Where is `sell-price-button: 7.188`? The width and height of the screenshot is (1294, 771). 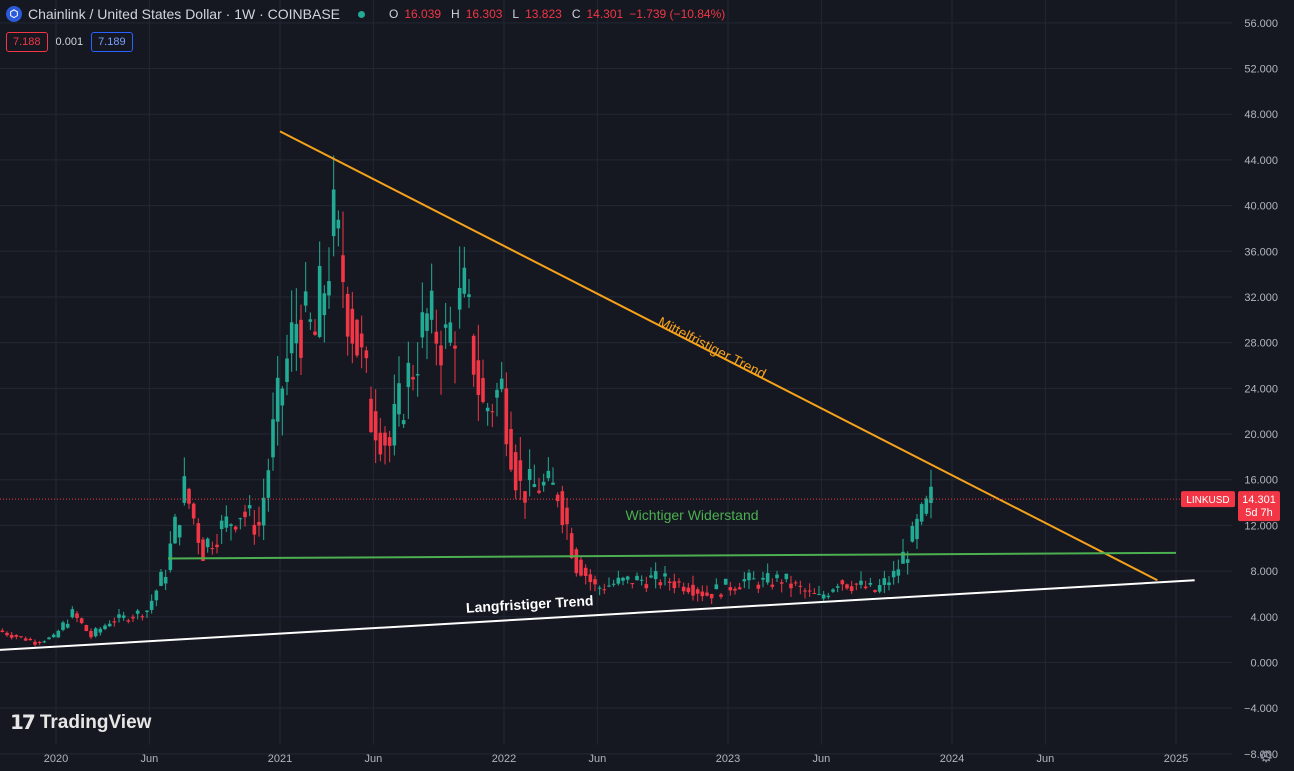 sell-price-button: 7.188 is located at coordinates (27, 42).